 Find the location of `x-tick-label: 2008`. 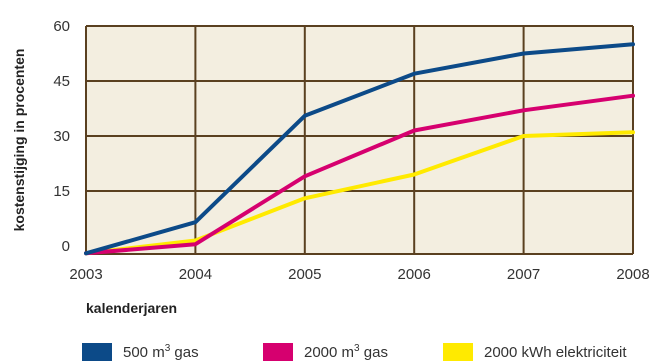

x-tick-label: 2008 is located at coordinates (632, 274).